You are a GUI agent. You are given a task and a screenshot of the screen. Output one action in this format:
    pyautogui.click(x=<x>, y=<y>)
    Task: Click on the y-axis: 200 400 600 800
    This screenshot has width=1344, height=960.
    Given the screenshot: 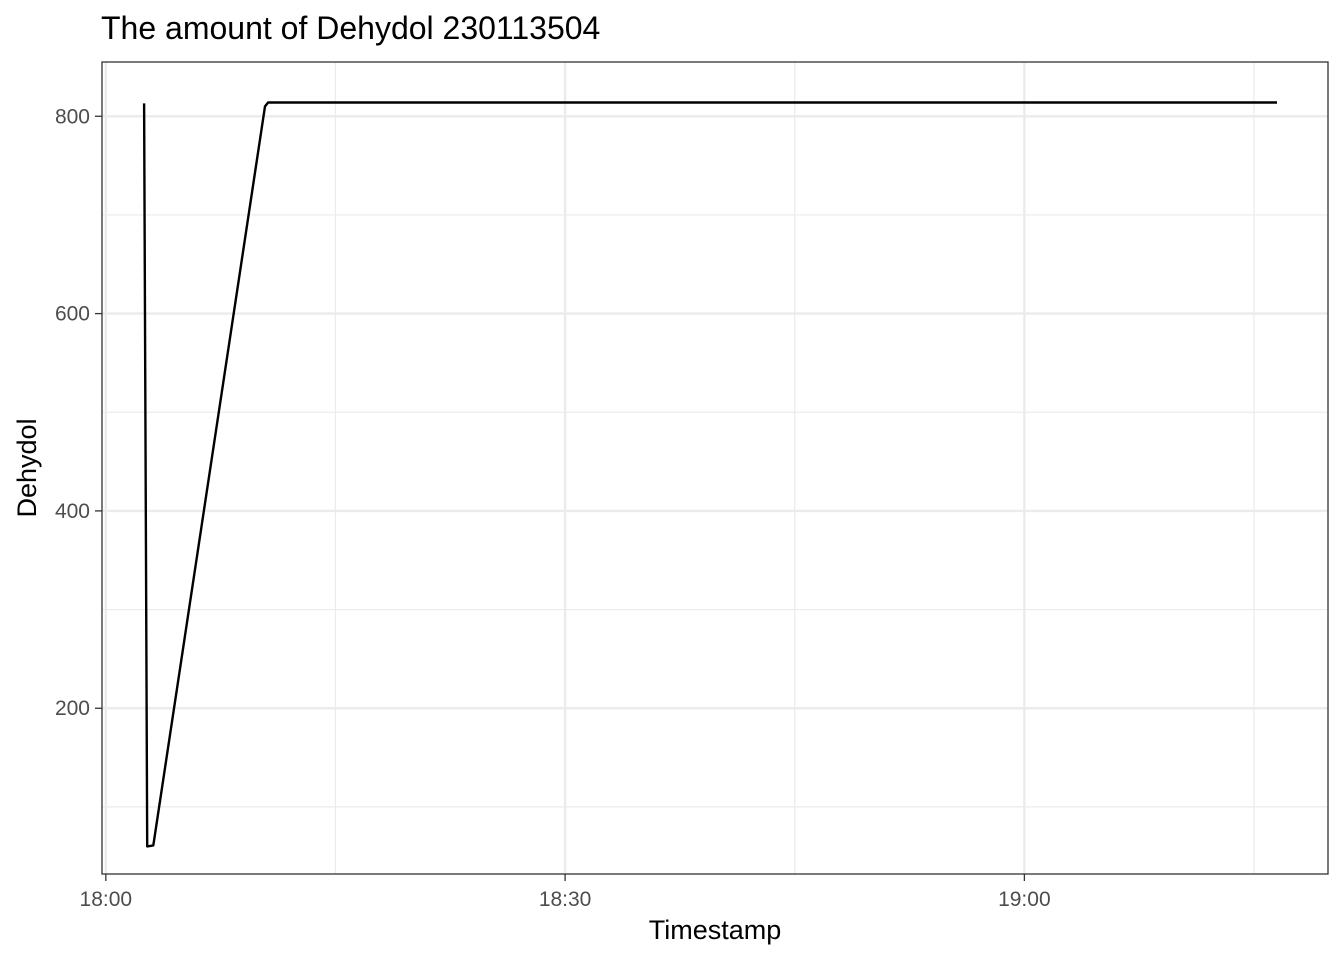 What is the action you would take?
    pyautogui.click(x=78, y=412)
    